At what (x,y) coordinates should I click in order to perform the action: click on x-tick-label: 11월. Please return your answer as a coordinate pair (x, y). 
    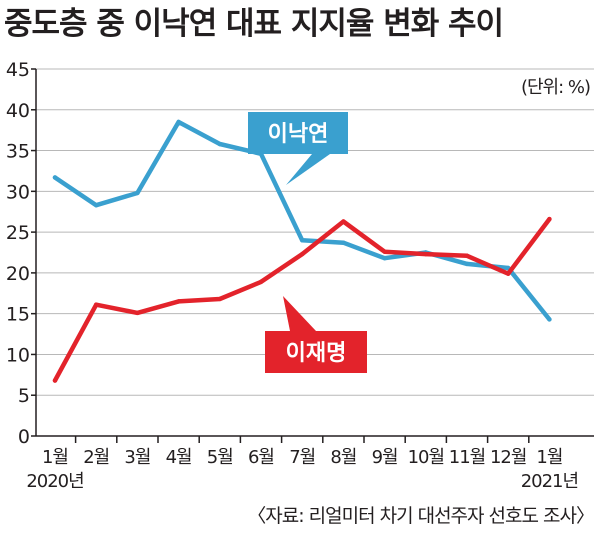
    Looking at the image, I should click on (467, 457).